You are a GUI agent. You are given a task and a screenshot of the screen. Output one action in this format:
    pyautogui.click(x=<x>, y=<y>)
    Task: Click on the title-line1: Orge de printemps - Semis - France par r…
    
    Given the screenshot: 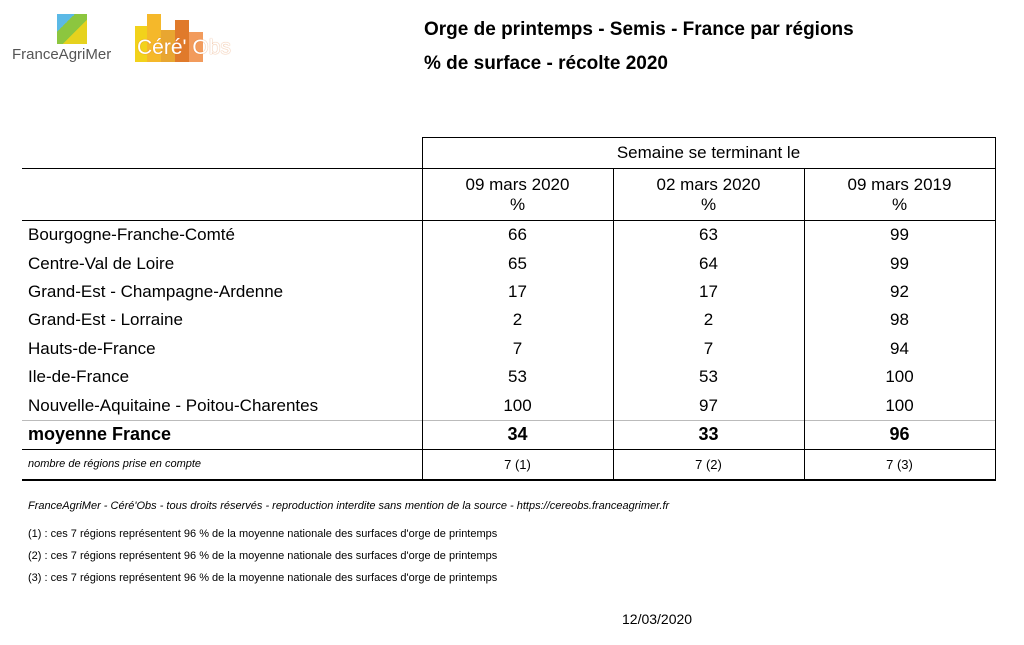 What is the action you would take?
    pyautogui.click(x=639, y=29)
    